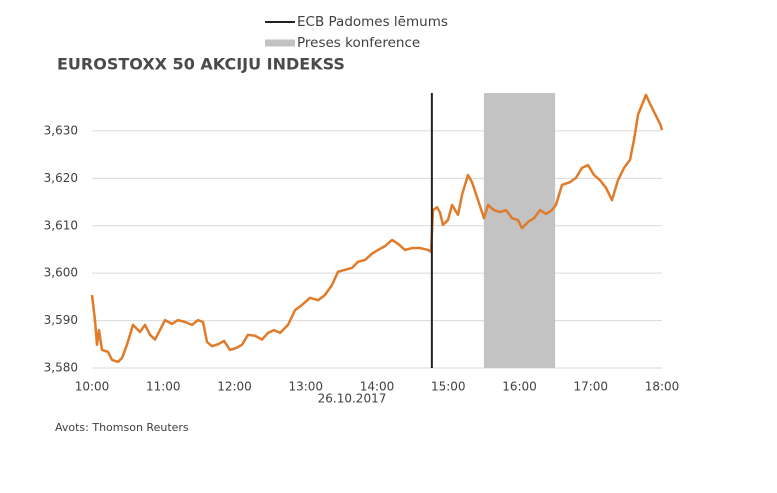 The image size is (777, 493). Describe the element at coordinates (662, 387) in the screenshot. I see `x-tick-label: 18:00` at that location.